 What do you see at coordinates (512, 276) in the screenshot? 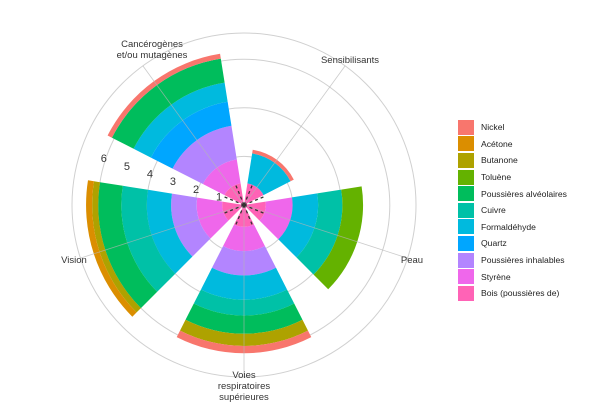
I see `legend-item: Styrène` at bounding box center [512, 276].